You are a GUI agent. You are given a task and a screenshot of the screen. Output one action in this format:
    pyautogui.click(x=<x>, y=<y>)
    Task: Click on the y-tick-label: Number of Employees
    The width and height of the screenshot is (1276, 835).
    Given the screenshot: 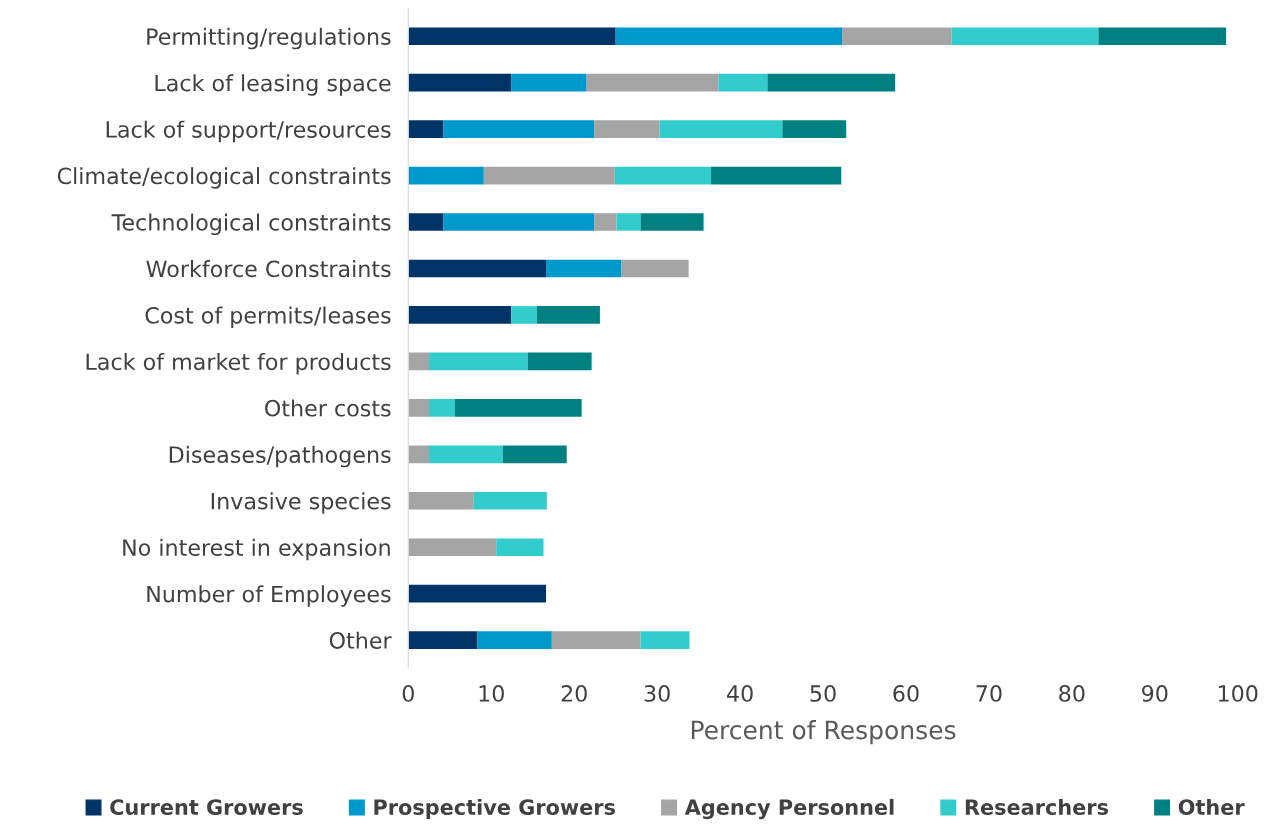 What is the action you would take?
    pyautogui.click(x=269, y=596)
    